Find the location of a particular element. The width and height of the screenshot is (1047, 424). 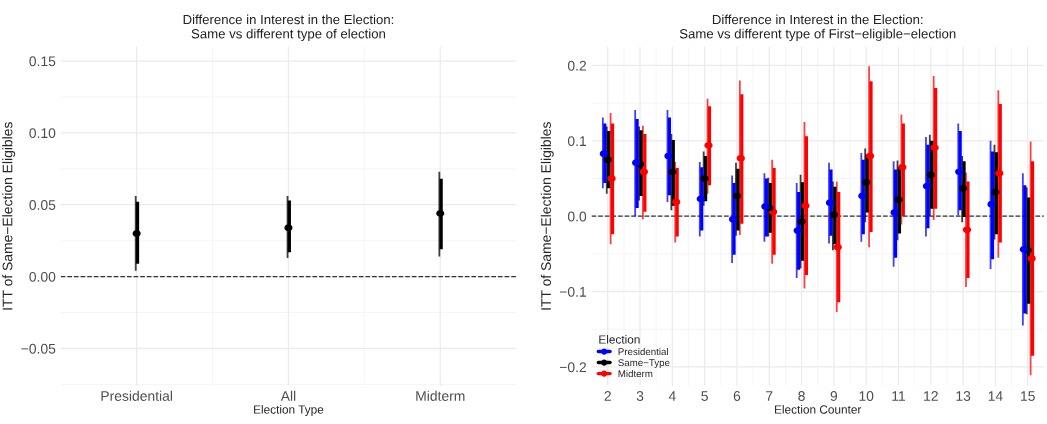

legend-label: Midterm is located at coordinates (635, 373).